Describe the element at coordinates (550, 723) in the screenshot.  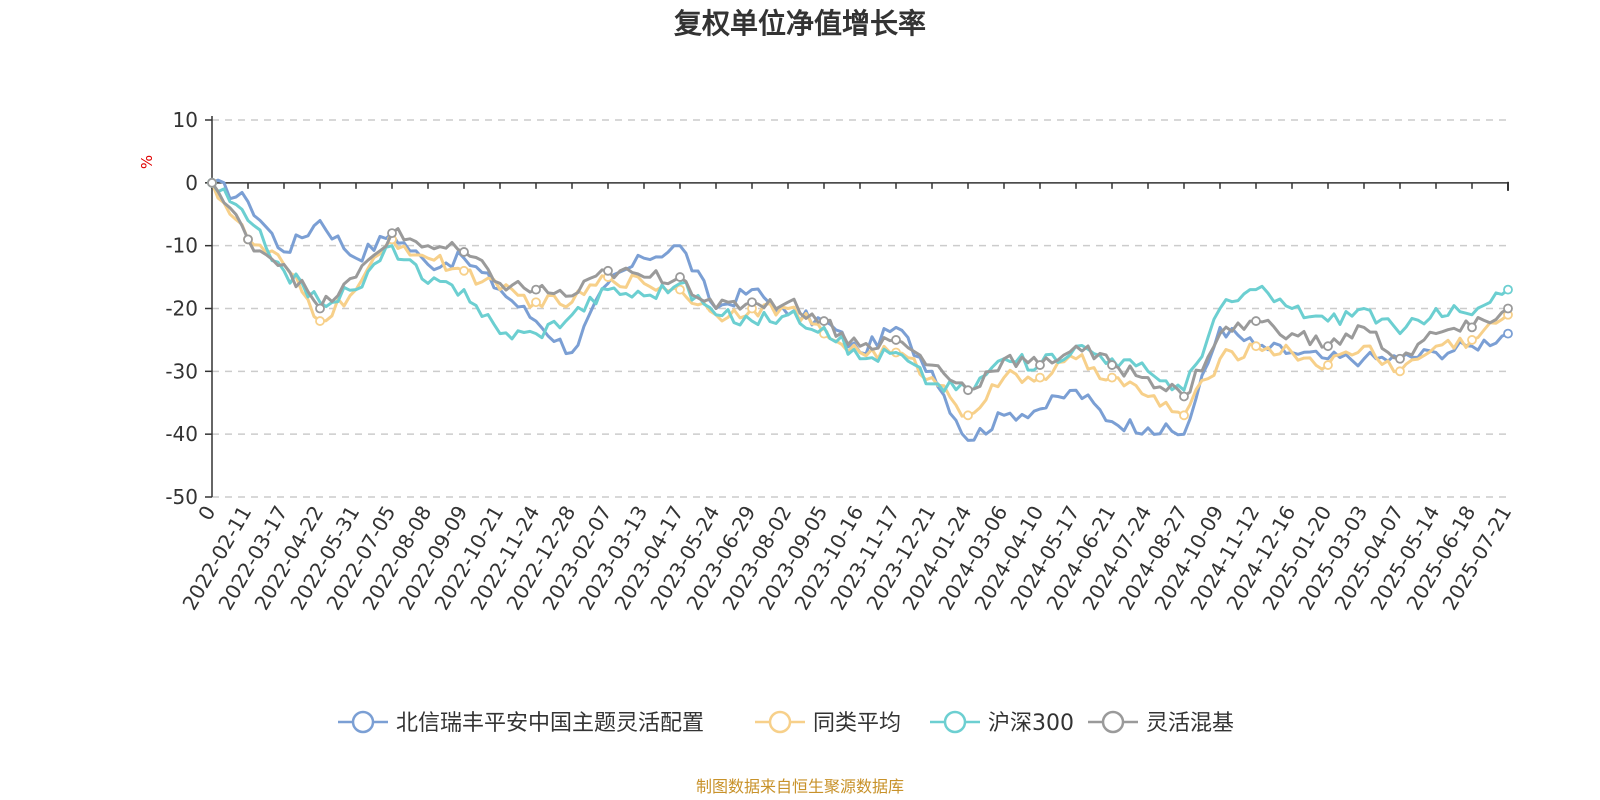
I see `legend-label: 北信瑞丰平安中国主题灵活配置` at that location.